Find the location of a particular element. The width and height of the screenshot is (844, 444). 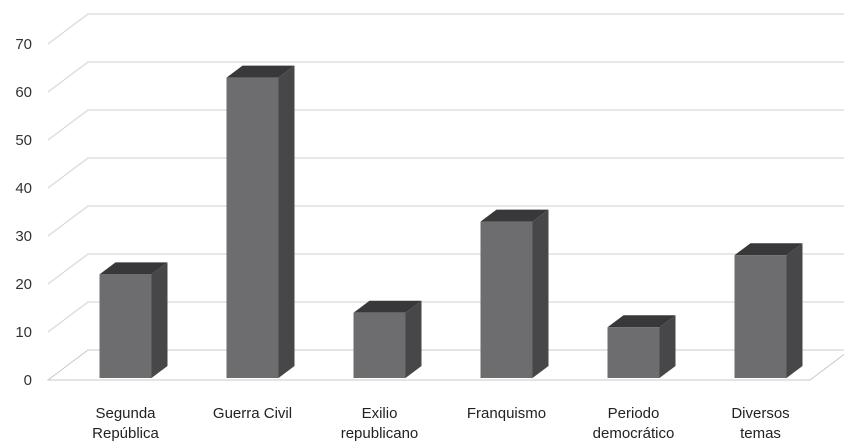

y-tick-label: 10 is located at coordinates (23, 332).